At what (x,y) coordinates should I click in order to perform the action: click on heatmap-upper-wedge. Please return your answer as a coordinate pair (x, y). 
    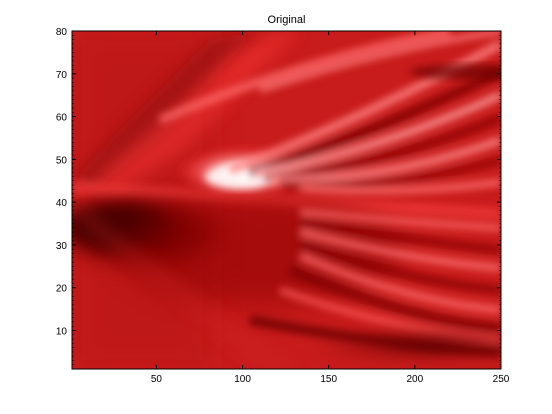
    Looking at the image, I should click on (166, 110).